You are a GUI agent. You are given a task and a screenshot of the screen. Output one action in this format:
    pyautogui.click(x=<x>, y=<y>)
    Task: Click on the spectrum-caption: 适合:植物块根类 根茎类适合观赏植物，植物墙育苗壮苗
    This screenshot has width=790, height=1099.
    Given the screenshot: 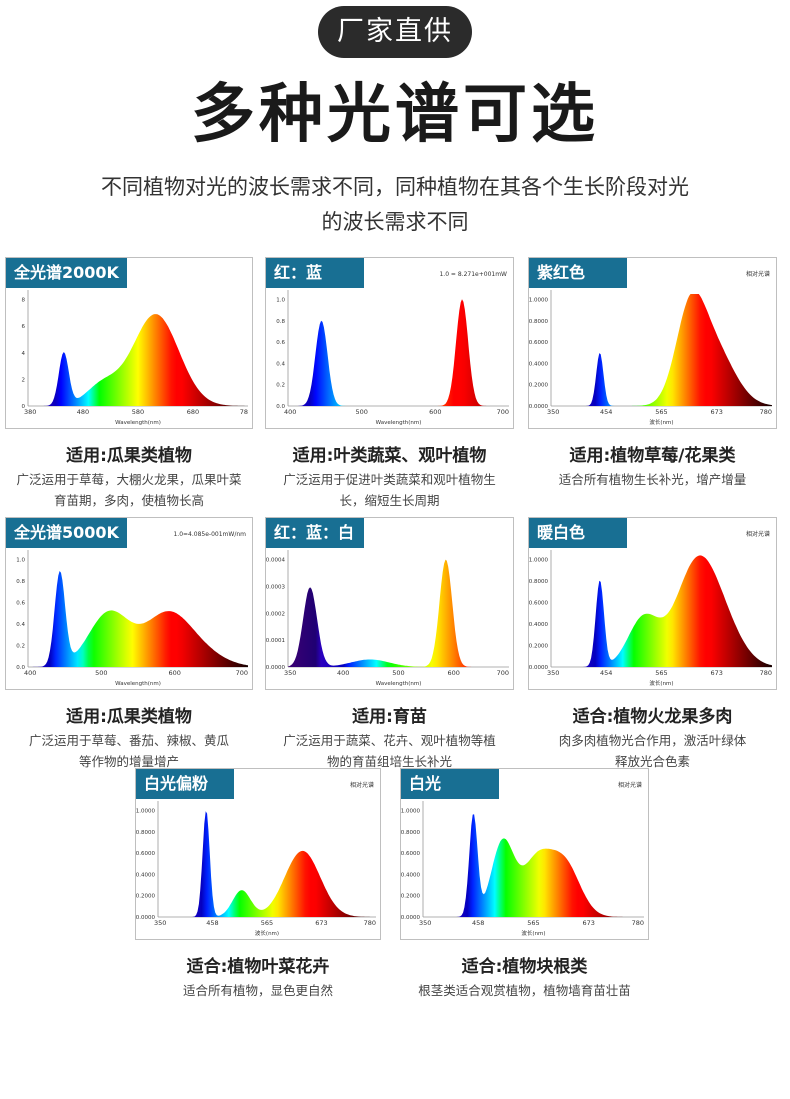 What is the action you would take?
    pyautogui.click(x=524, y=977)
    